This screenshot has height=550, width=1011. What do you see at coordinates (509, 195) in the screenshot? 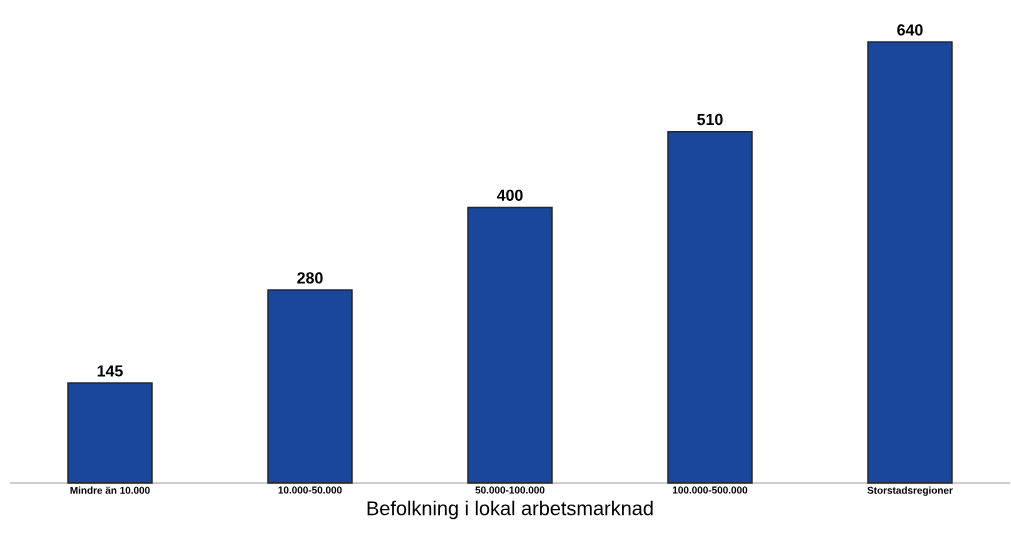
I see `data-label: 400` at bounding box center [509, 195].